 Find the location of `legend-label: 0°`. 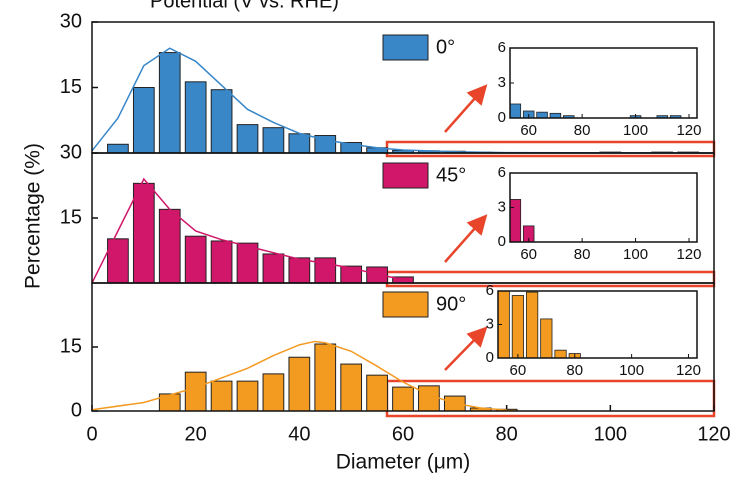

legend-label: 0° is located at coordinates (445, 47).